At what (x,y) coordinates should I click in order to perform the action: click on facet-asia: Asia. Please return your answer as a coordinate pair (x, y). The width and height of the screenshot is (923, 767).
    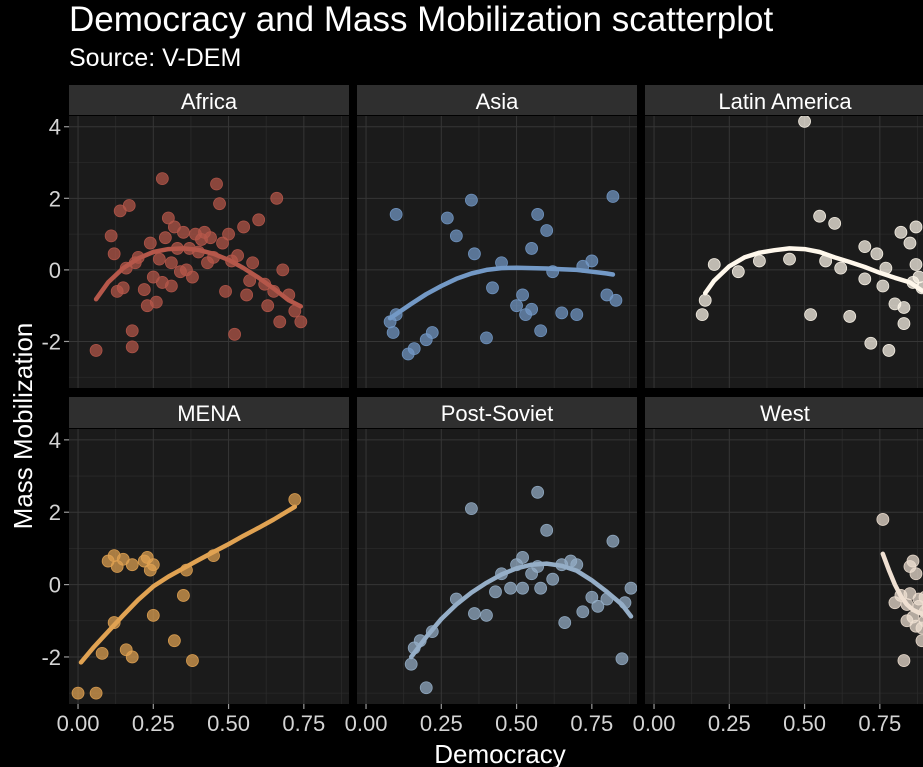
    Looking at the image, I should click on (497, 236).